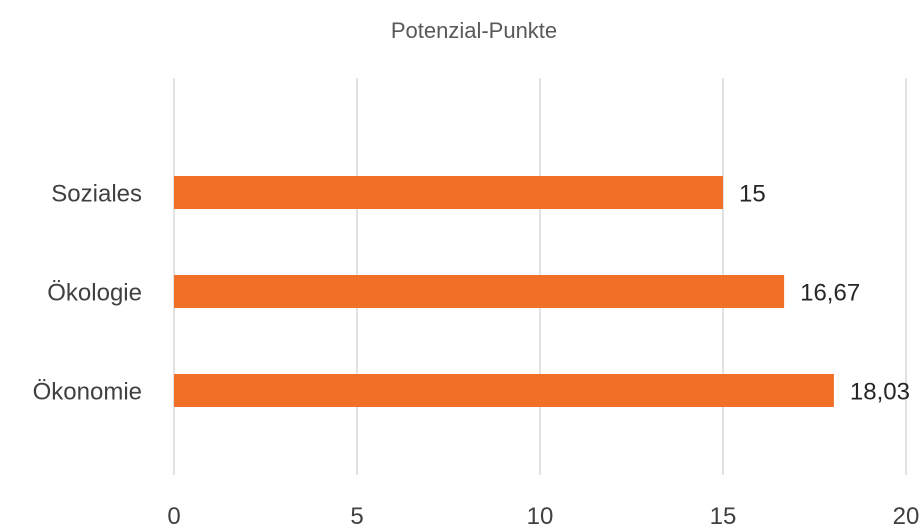 This screenshot has width=923, height=532. I want to click on data-label: 15, so click(752, 194).